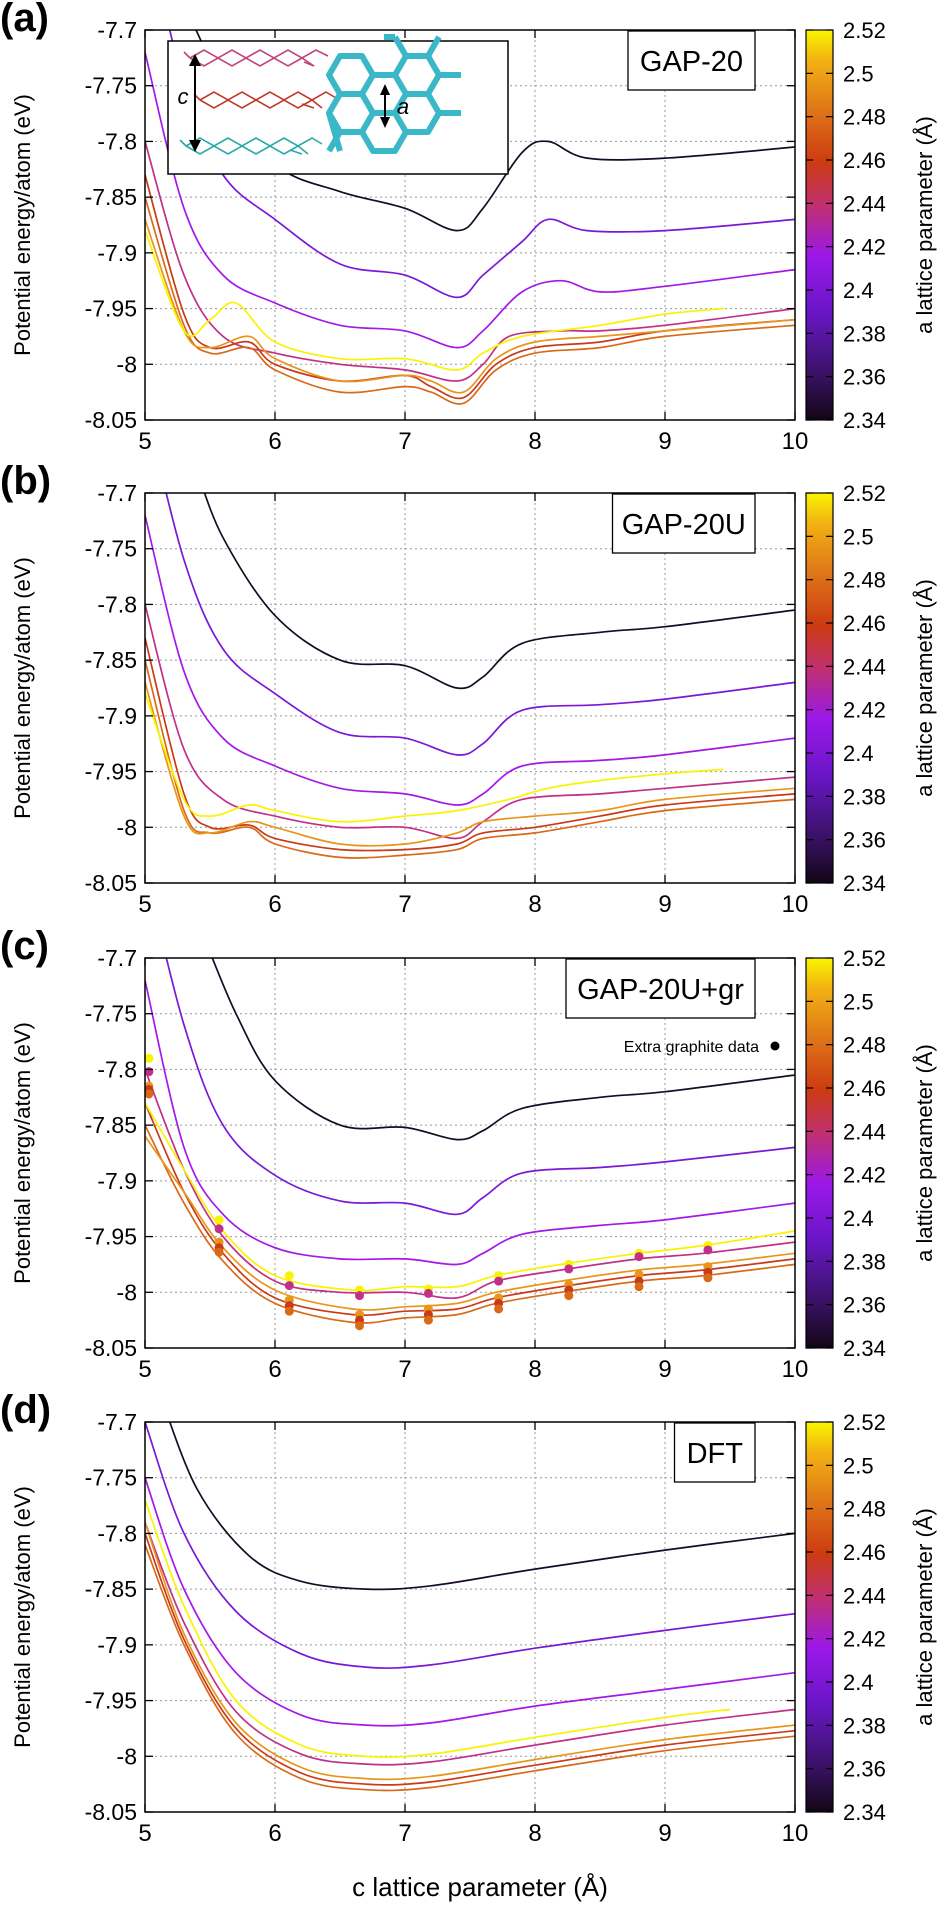 The height and width of the screenshot is (1907, 950). I want to click on series-line-a-2.40, so click(470, 1123).